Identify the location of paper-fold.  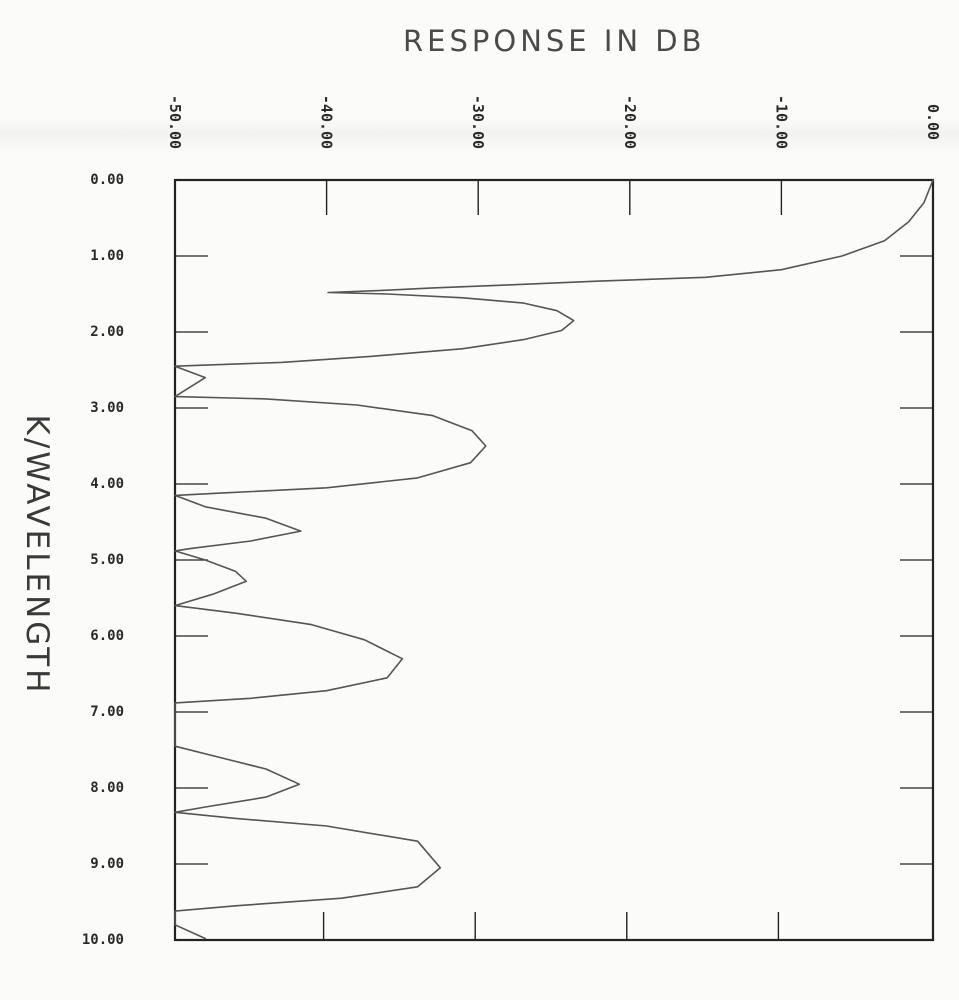
(479, 135).